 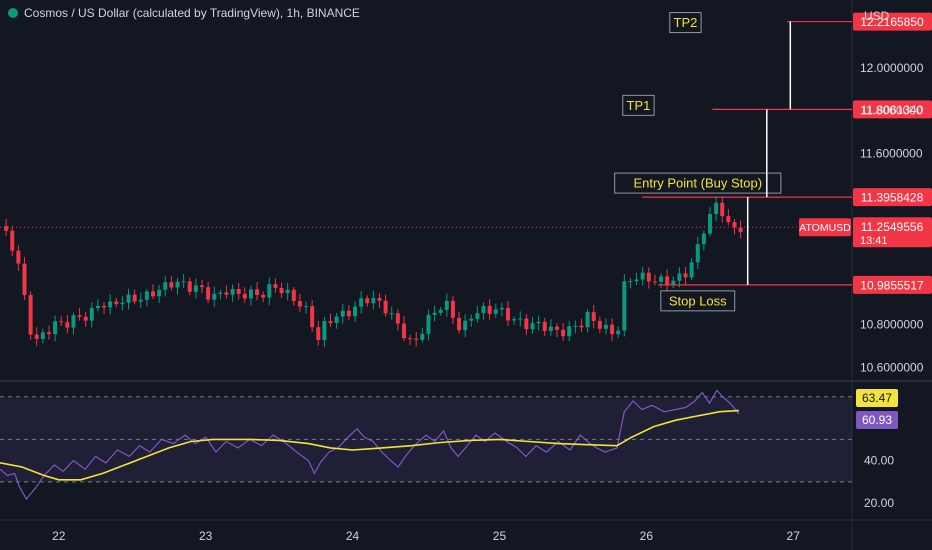 What do you see at coordinates (825, 227) in the screenshot?
I see `symbol-tag` at bounding box center [825, 227].